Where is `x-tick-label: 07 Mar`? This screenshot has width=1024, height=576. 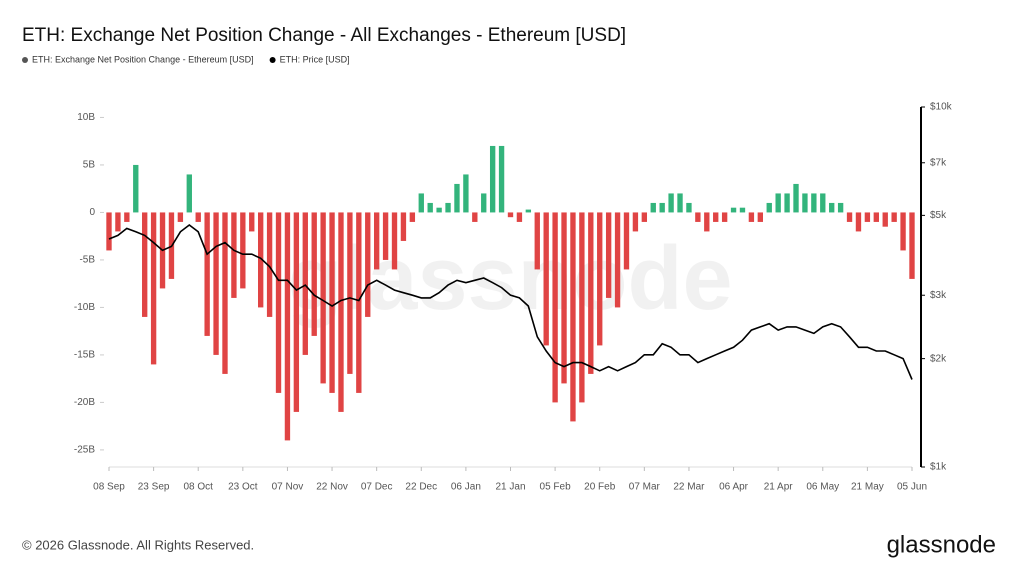 x-tick-label: 07 Mar is located at coordinates (645, 487).